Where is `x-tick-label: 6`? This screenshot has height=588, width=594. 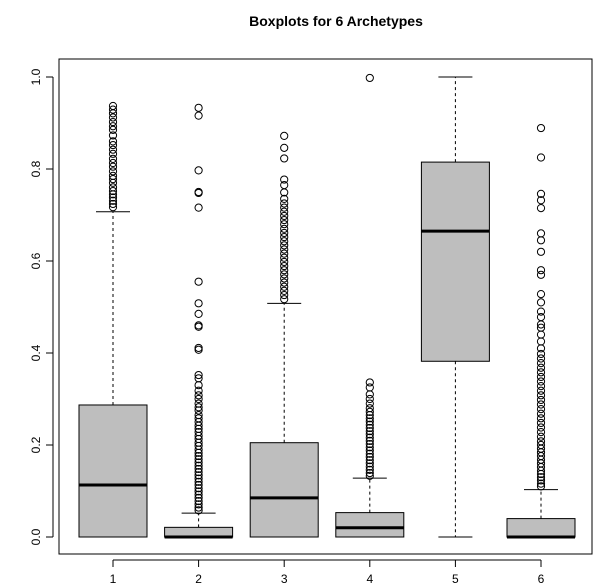
x-tick-label: 6 is located at coordinates (541, 579).